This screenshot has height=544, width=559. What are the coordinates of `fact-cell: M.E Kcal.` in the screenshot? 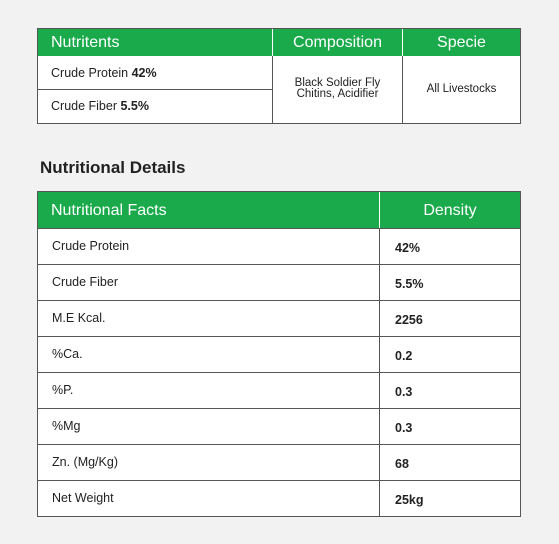 It's located at (209, 318).